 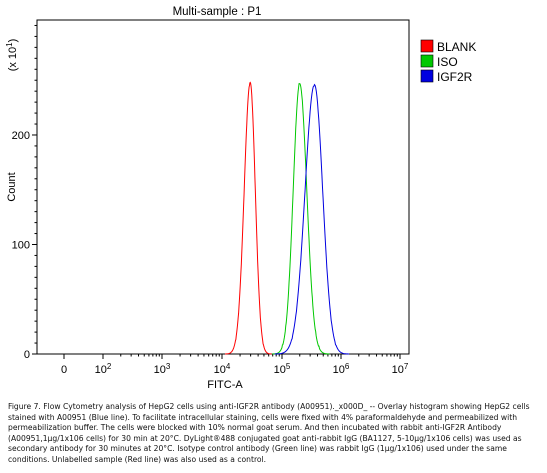 What do you see at coordinates (21, 245) in the screenshot?
I see `y-tick-label: 100` at bounding box center [21, 245].